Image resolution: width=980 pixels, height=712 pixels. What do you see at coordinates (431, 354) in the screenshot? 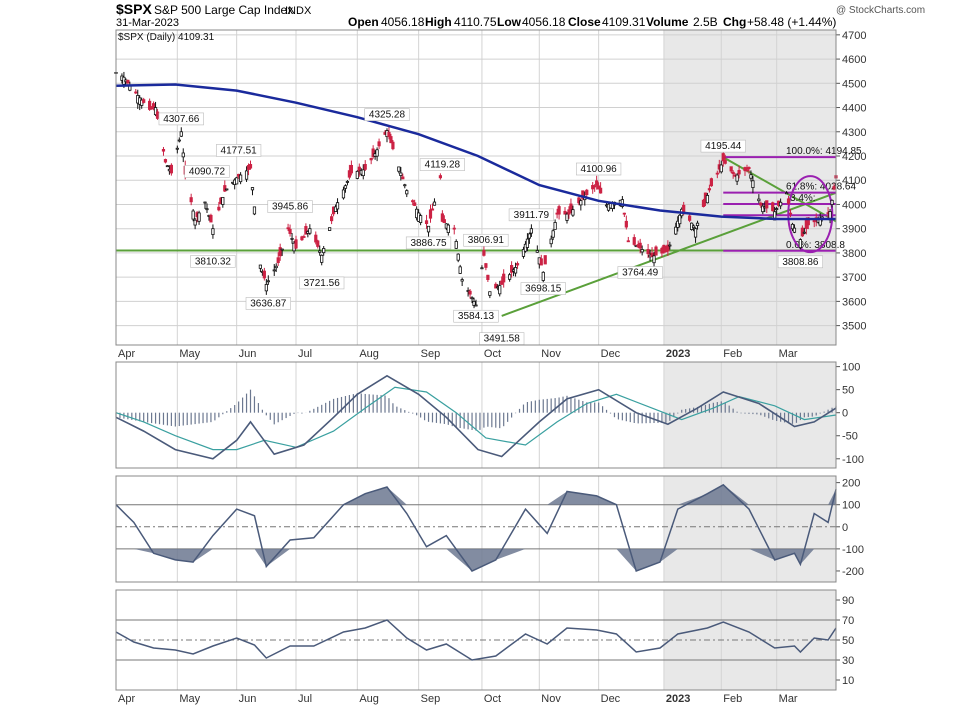
I see `x-tick-label: Sep` at bounding box center [431, 354].